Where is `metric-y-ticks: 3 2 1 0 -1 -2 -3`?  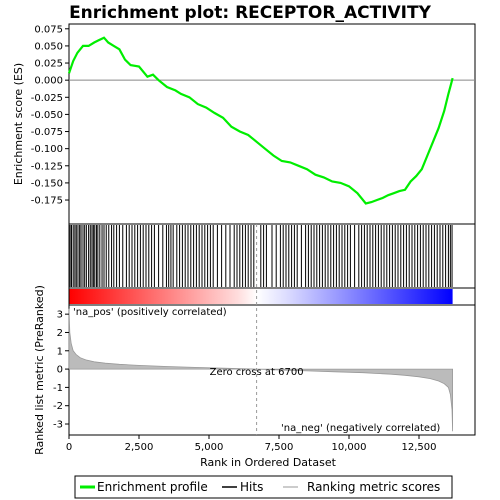 metric-y-ticks: 3 2 1 0 -1 -2 -3 is located at coordinates (61, 370).